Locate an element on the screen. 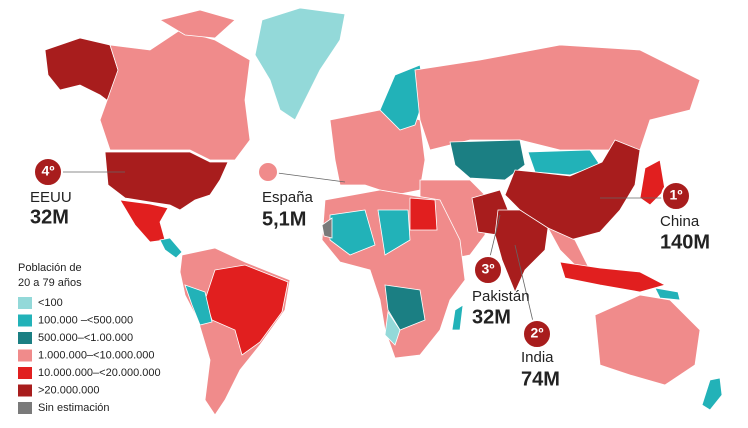  new-zealand is located at coordinates (712, 394).